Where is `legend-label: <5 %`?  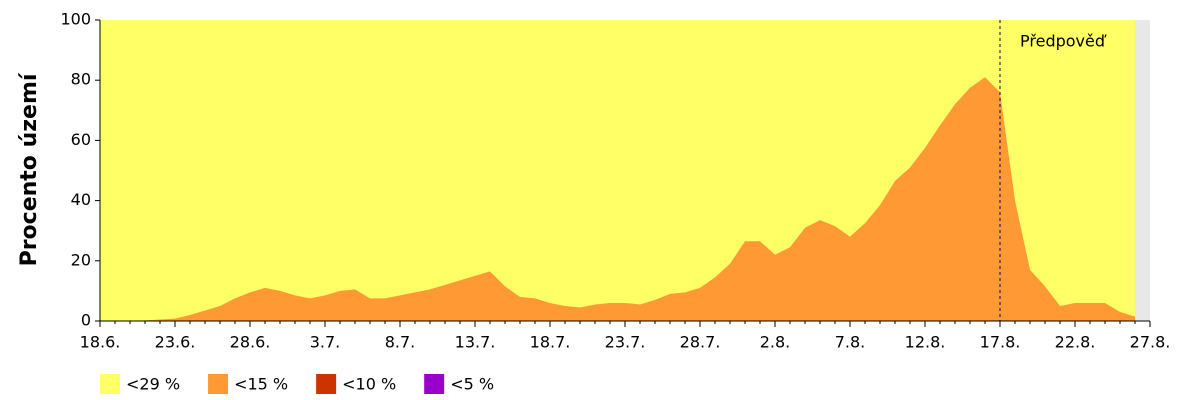 legend-label: <5 % is located at coordinates (472, 384).